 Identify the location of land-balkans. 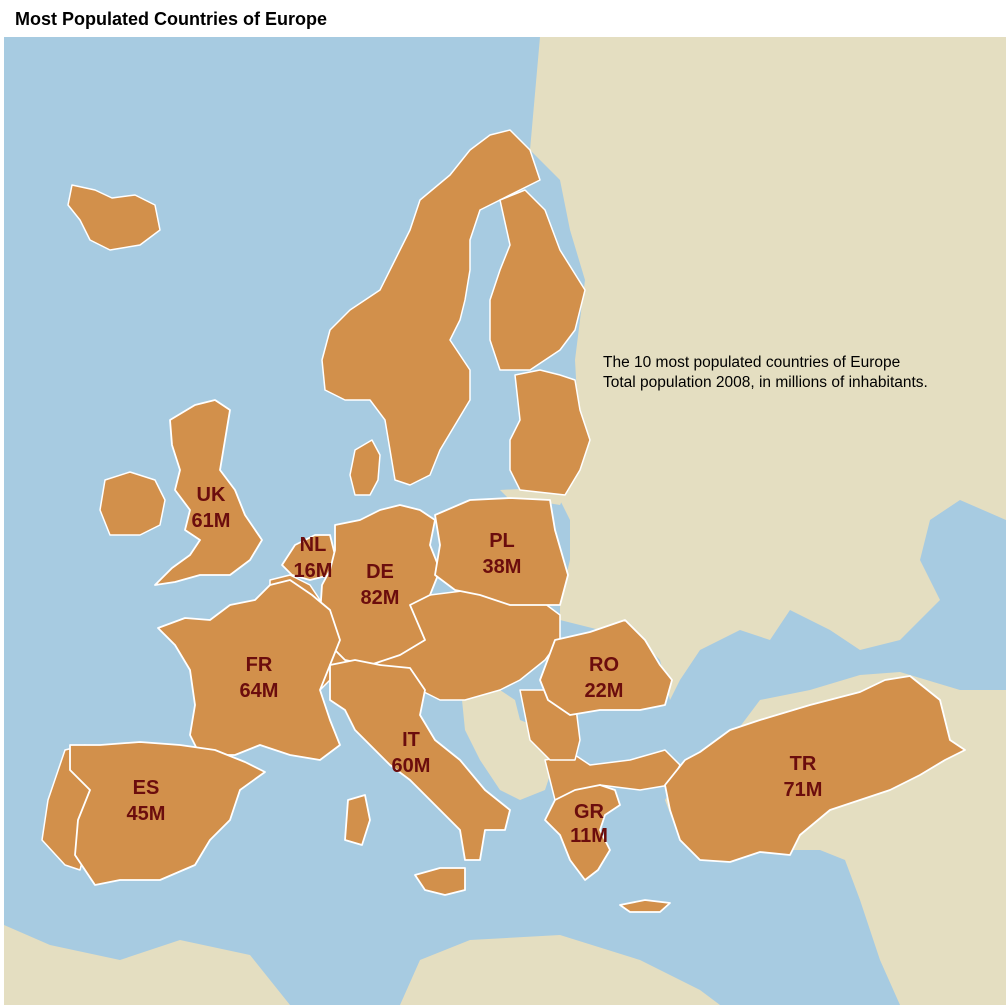
(508, 745).